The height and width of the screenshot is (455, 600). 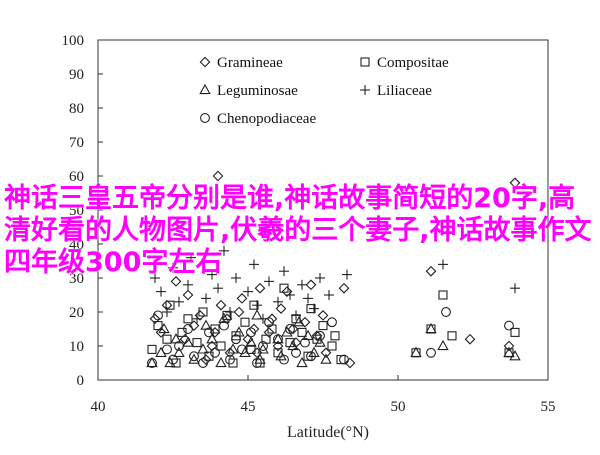 What do you see at coordinates (205, 89) in the screenshot?
I see `legend-marker-leguminosae` at bounding box center [205, 89].